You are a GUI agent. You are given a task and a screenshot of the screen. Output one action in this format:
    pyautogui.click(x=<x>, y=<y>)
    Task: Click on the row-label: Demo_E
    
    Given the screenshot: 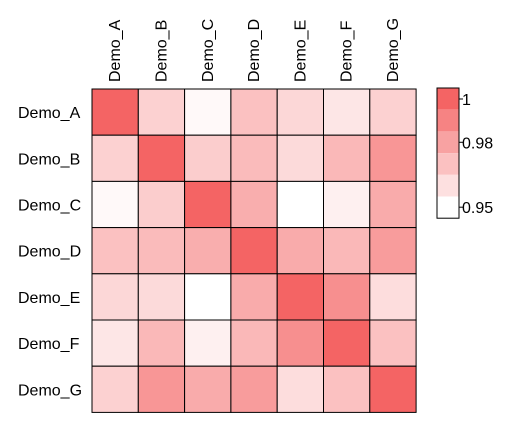 What is the action you would take?
    pyautogui.click(x=49, y=298)
    